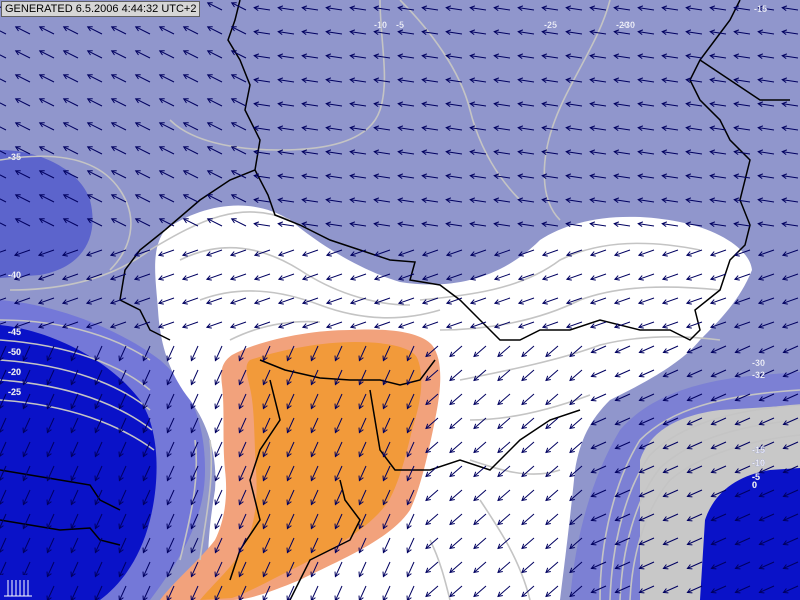 The height and width of the screenshot is (600, 800). What do you see at coordinates (101, 9) in the screenshot?
I see `generated-timestamp: GENERATED 6.5.2006 4:44:32 UTC+2` at bounding box center [101, 9].